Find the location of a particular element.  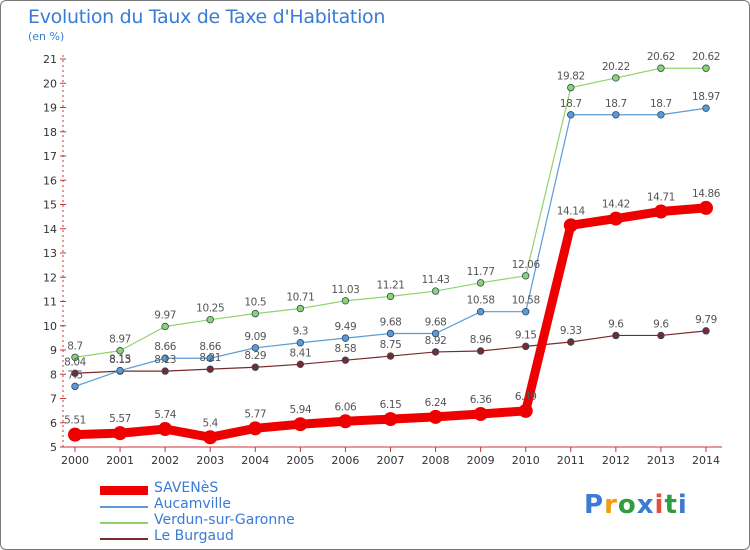

data-label: 9.09 is located at coordinates (255, 337).